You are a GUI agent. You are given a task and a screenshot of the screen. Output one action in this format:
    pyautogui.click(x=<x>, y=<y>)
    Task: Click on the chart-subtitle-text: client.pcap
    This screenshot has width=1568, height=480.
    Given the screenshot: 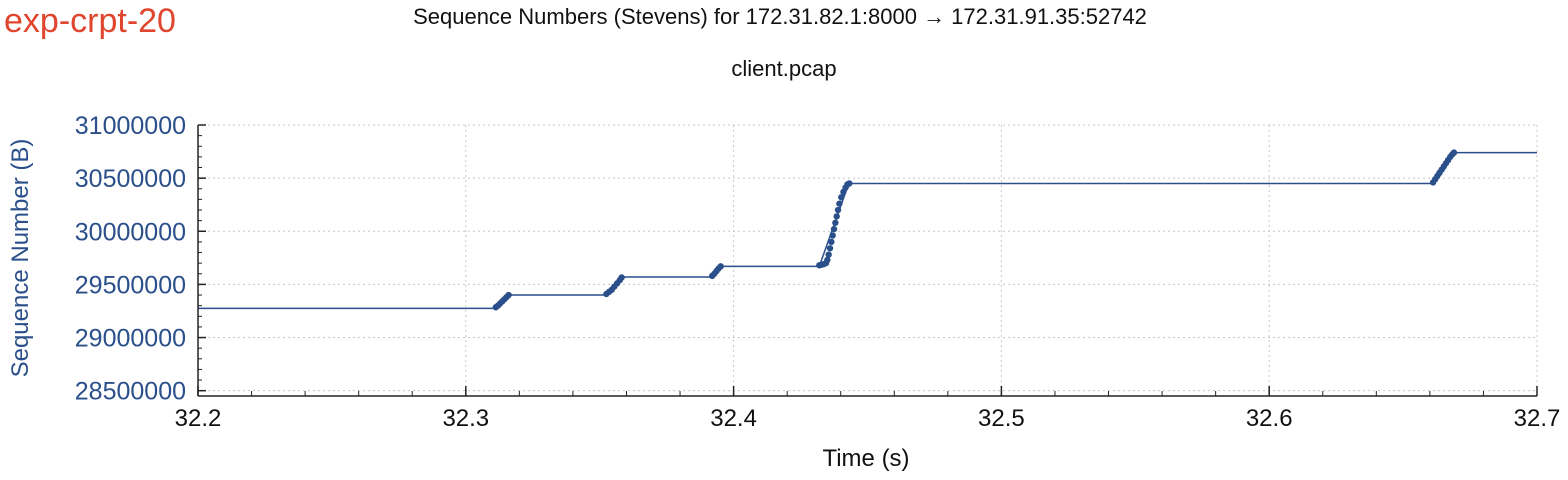 What is the action you would take?
    pyautogui.click(x=784, y=68)
    